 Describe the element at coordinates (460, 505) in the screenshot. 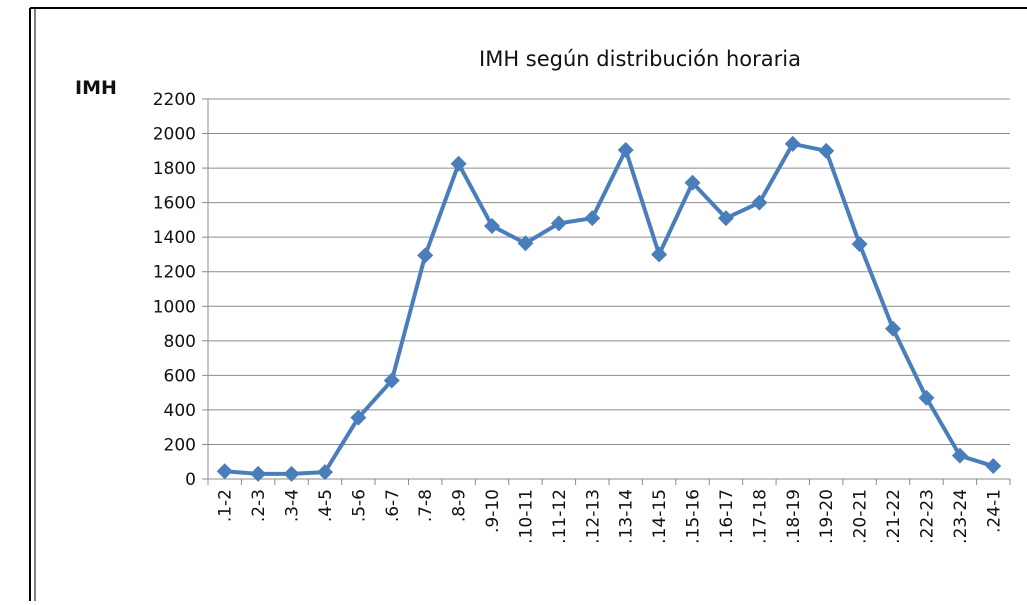

I see `x-tick-label: .8-9` at that location.